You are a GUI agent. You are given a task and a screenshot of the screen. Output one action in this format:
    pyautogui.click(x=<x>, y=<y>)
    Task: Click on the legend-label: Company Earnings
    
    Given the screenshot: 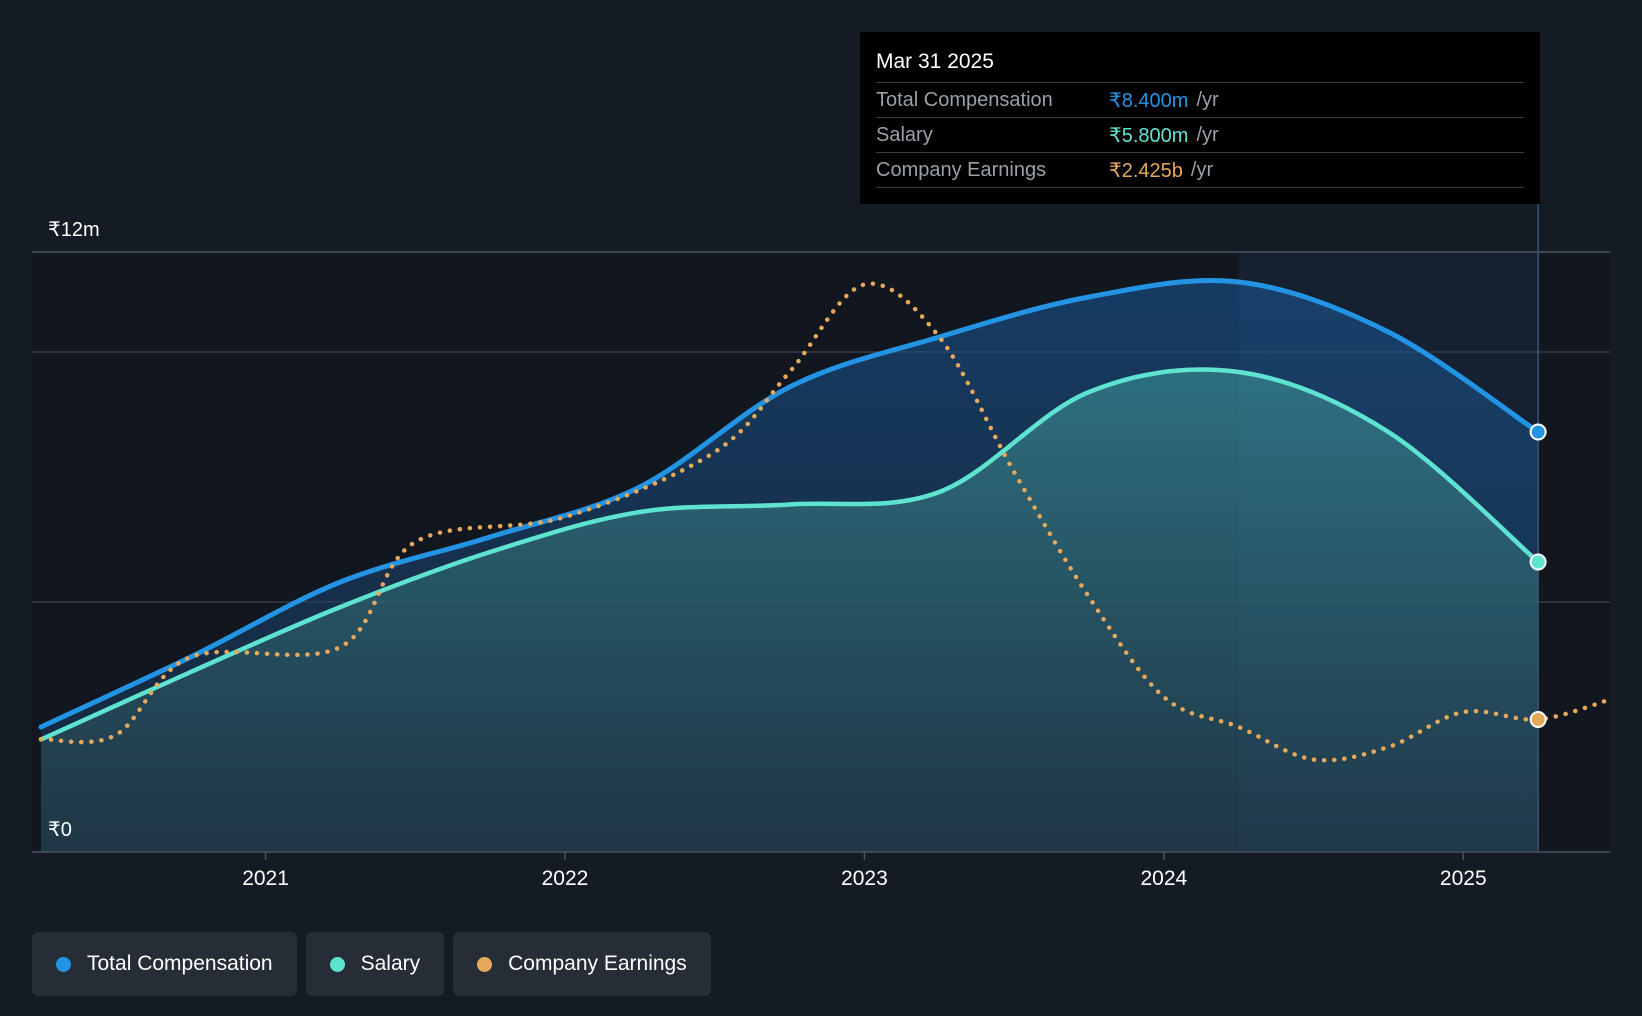 What is the action you would take?
    pyautogui.click(x=597, y=963)
    